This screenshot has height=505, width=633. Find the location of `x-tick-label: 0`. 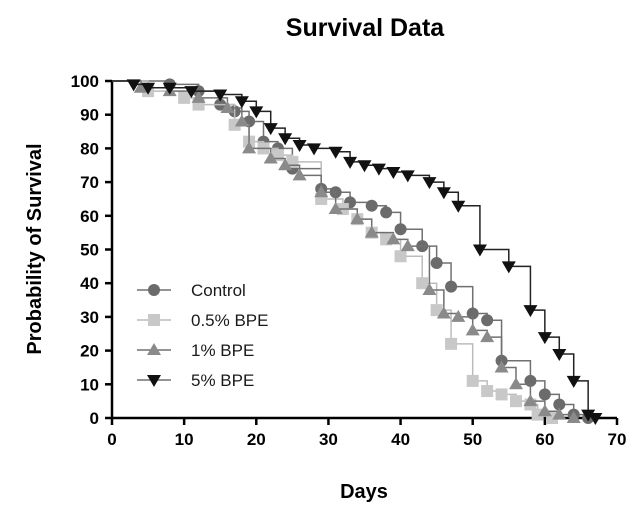

x-tick-label: 0 is located at coordinates (111, 439).